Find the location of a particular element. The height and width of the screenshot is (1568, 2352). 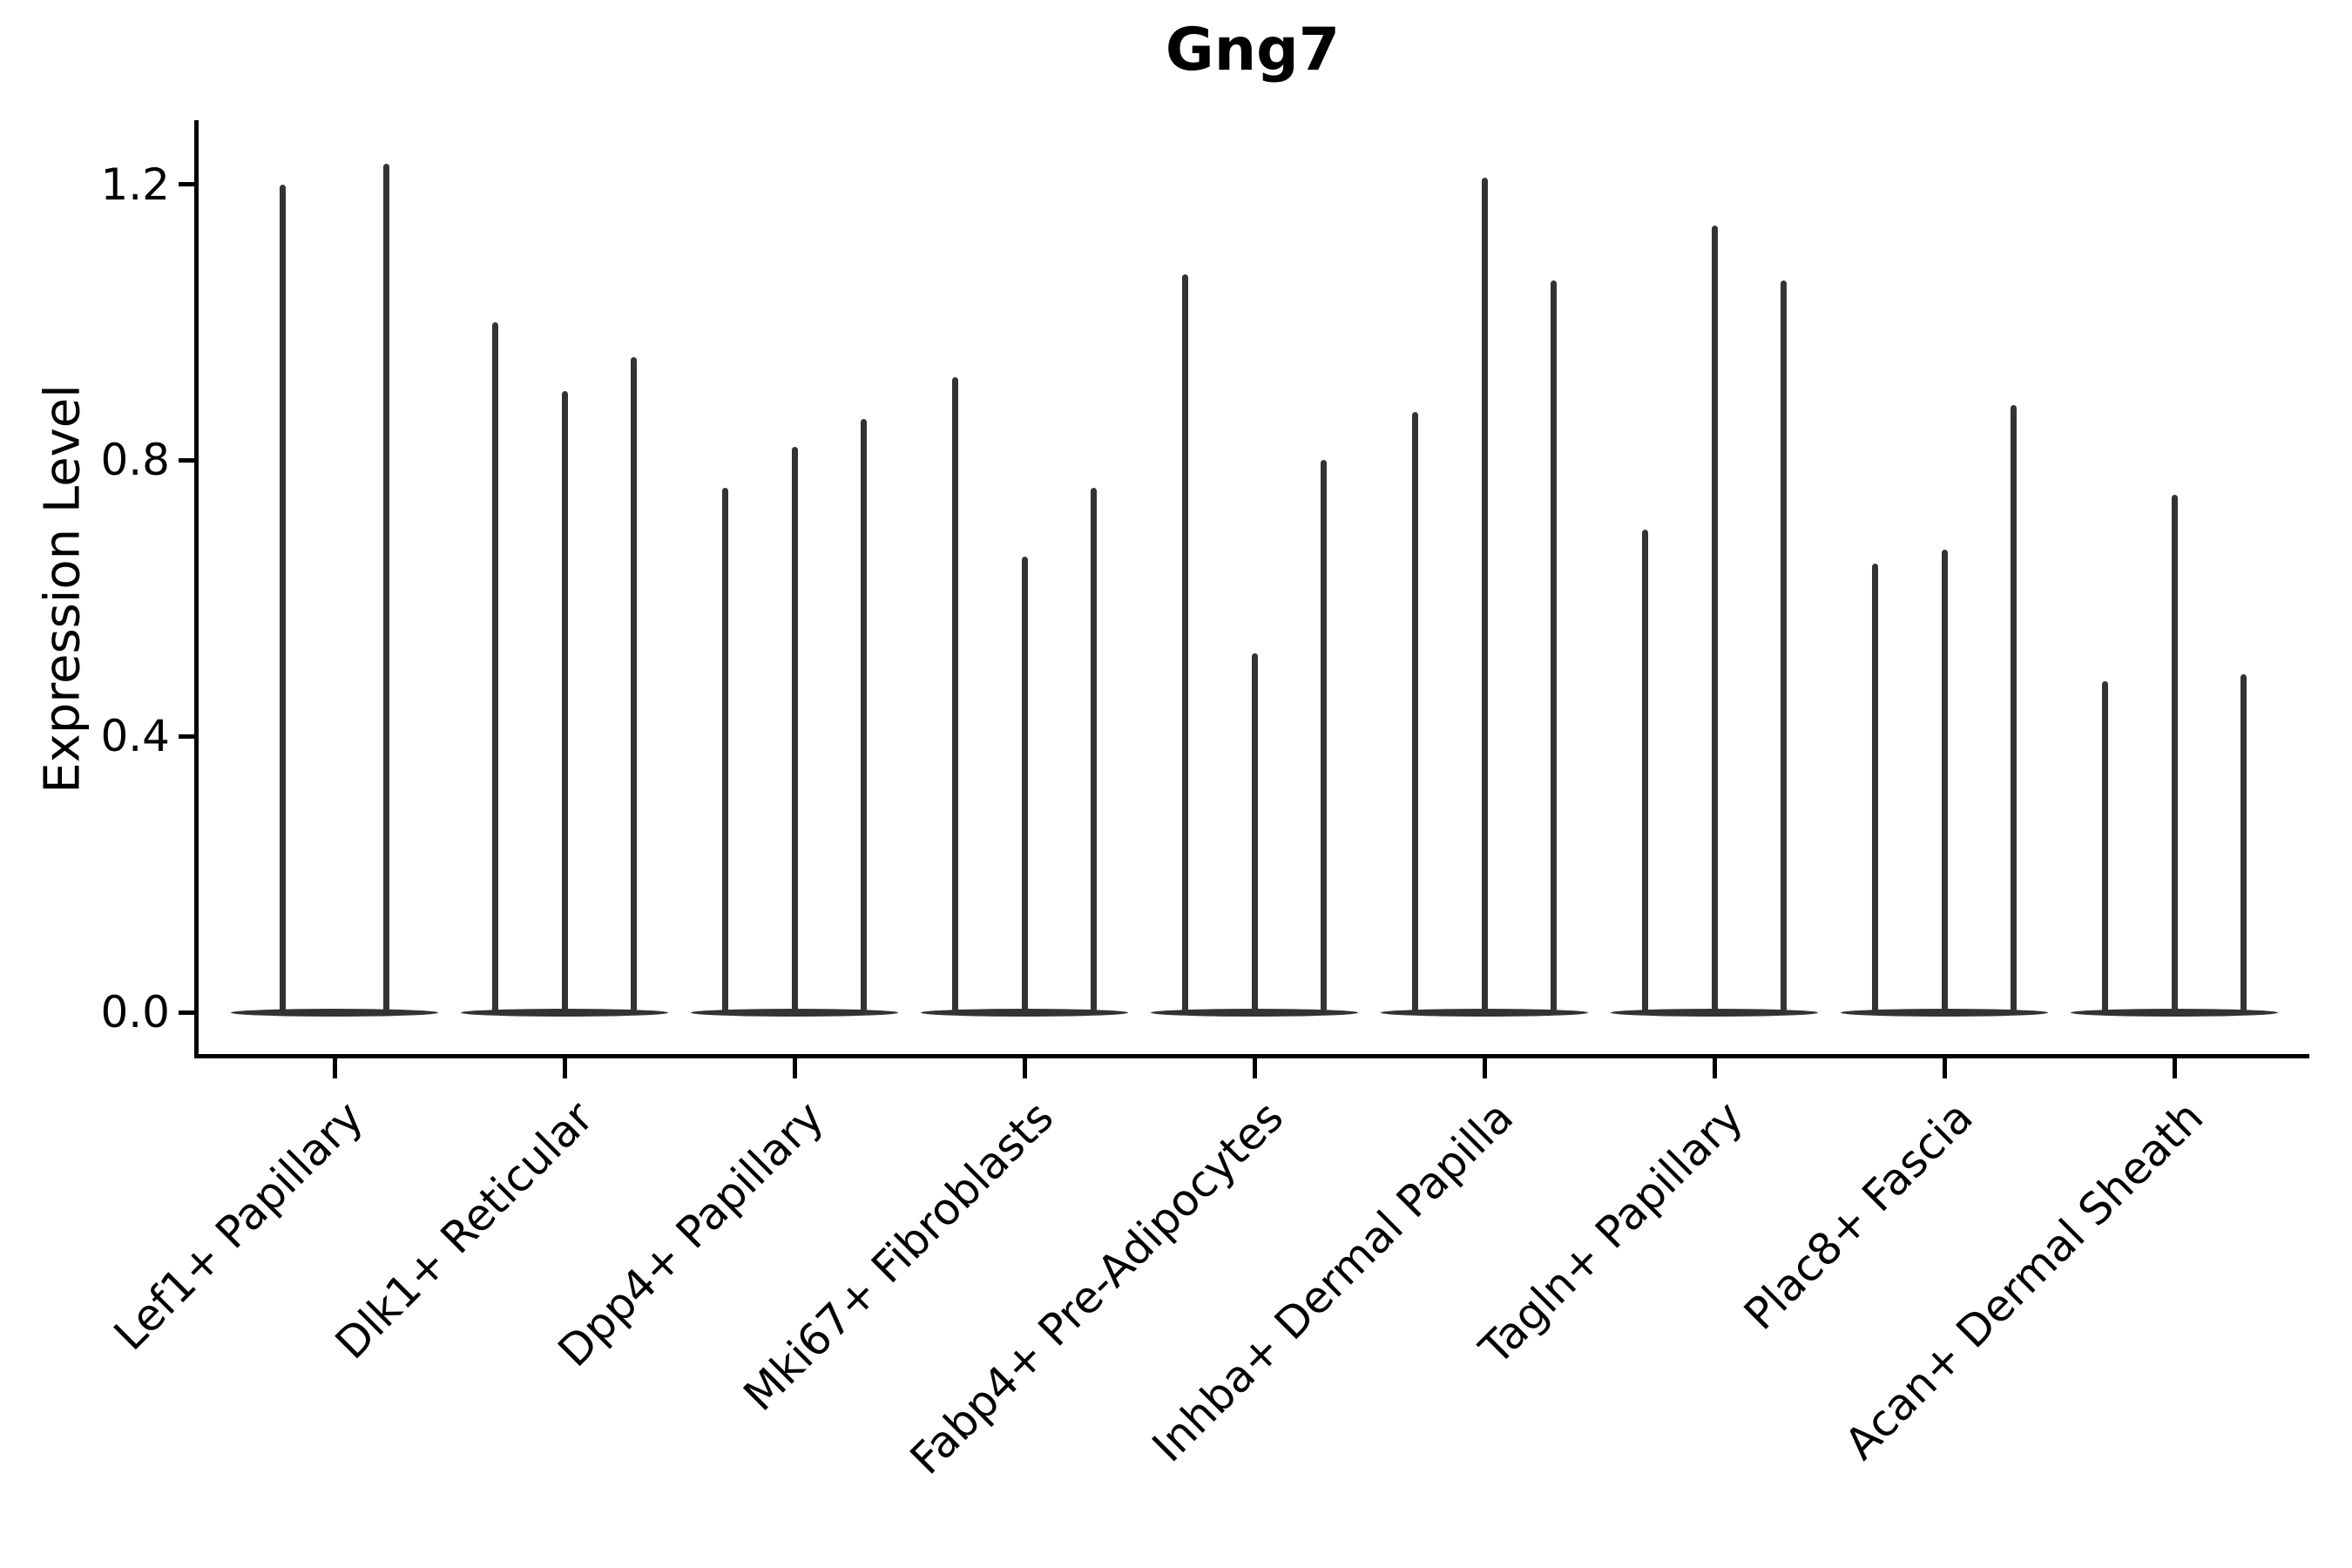

violin-base is located at coordinates (334, 1013).